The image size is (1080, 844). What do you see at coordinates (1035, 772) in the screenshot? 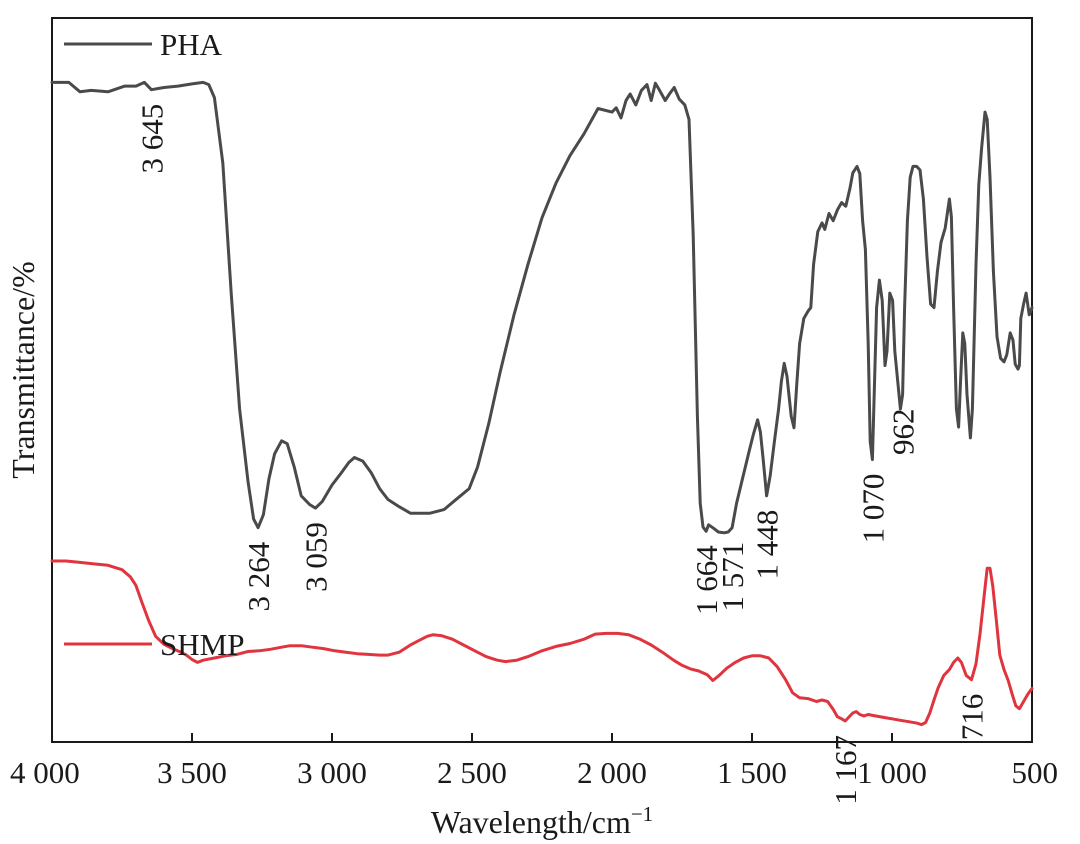
I see `x-tick-label-500: 500` at bounding box center [1035, 772].